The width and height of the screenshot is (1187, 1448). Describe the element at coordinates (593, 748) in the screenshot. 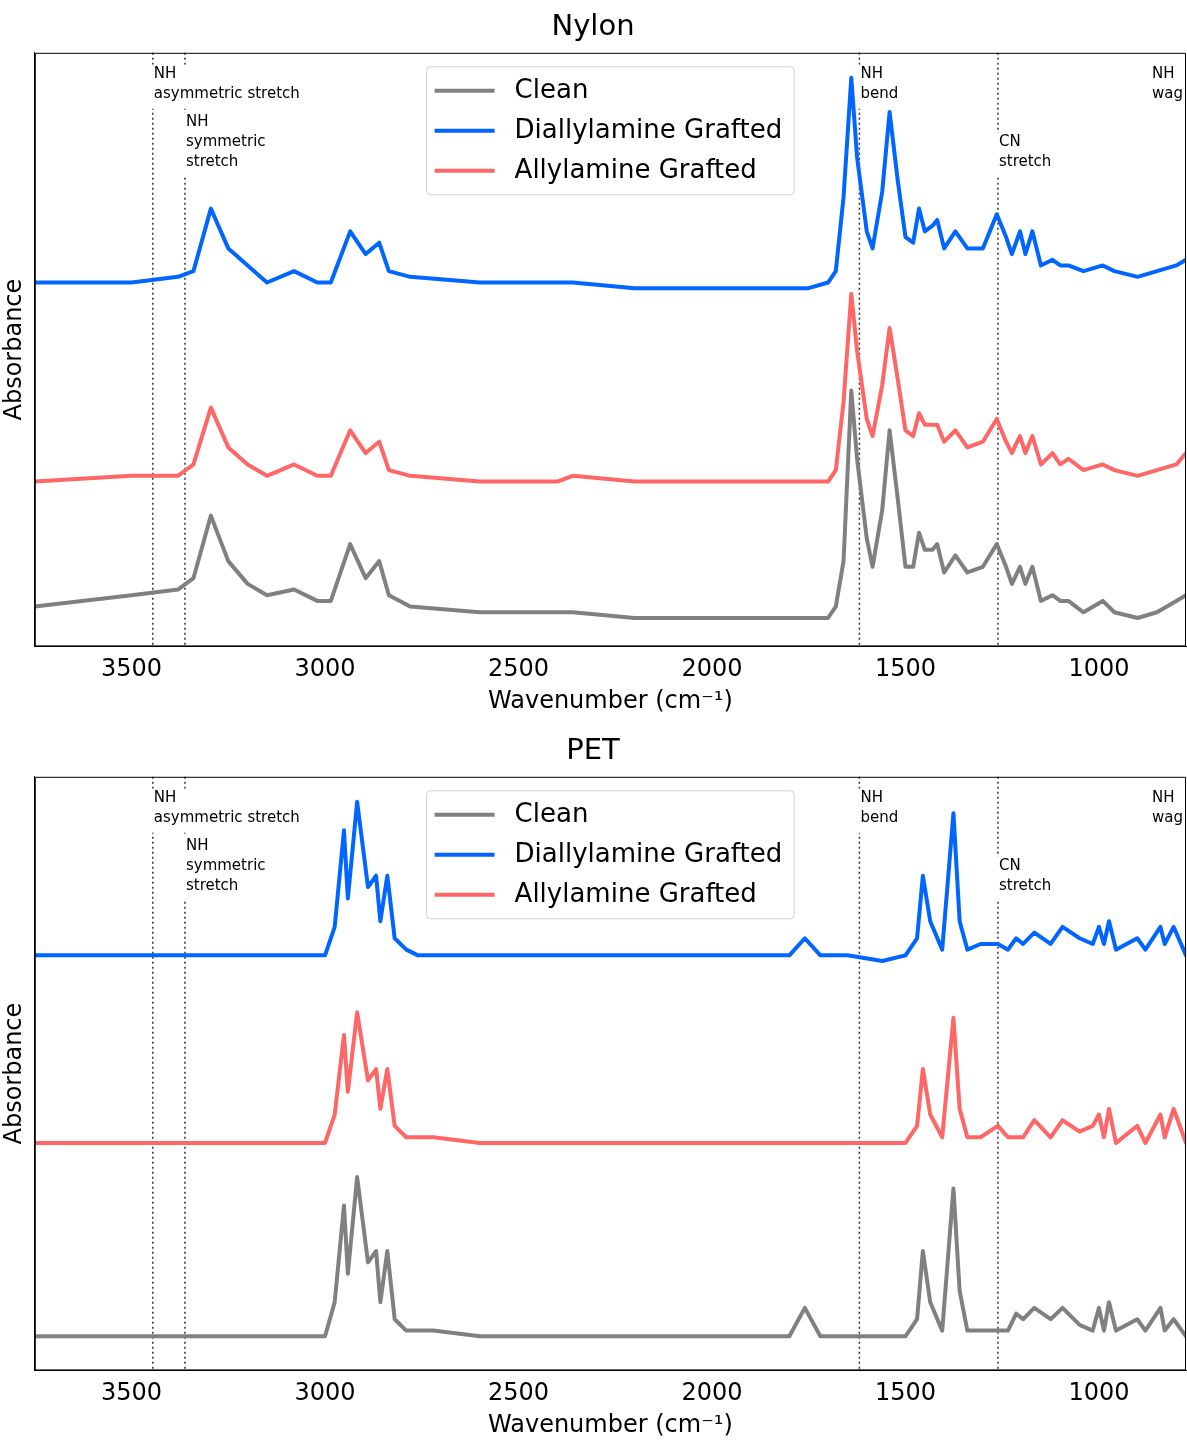

I see `chart-title: PET` at that location.